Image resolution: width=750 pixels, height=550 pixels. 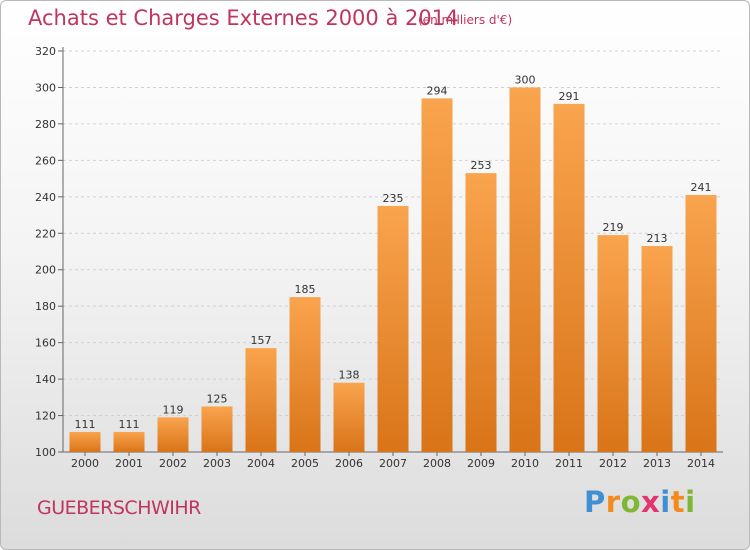 I want to click on bar-2007, so click(x=393, y=328).